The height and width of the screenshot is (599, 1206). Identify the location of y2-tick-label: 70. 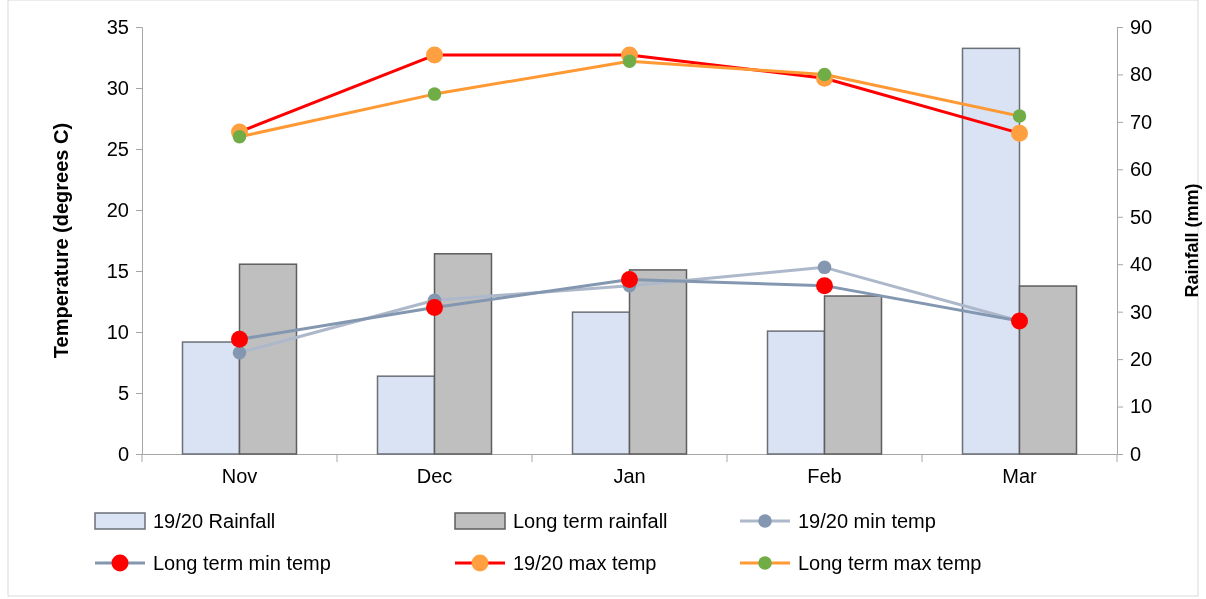
(1141, 121).